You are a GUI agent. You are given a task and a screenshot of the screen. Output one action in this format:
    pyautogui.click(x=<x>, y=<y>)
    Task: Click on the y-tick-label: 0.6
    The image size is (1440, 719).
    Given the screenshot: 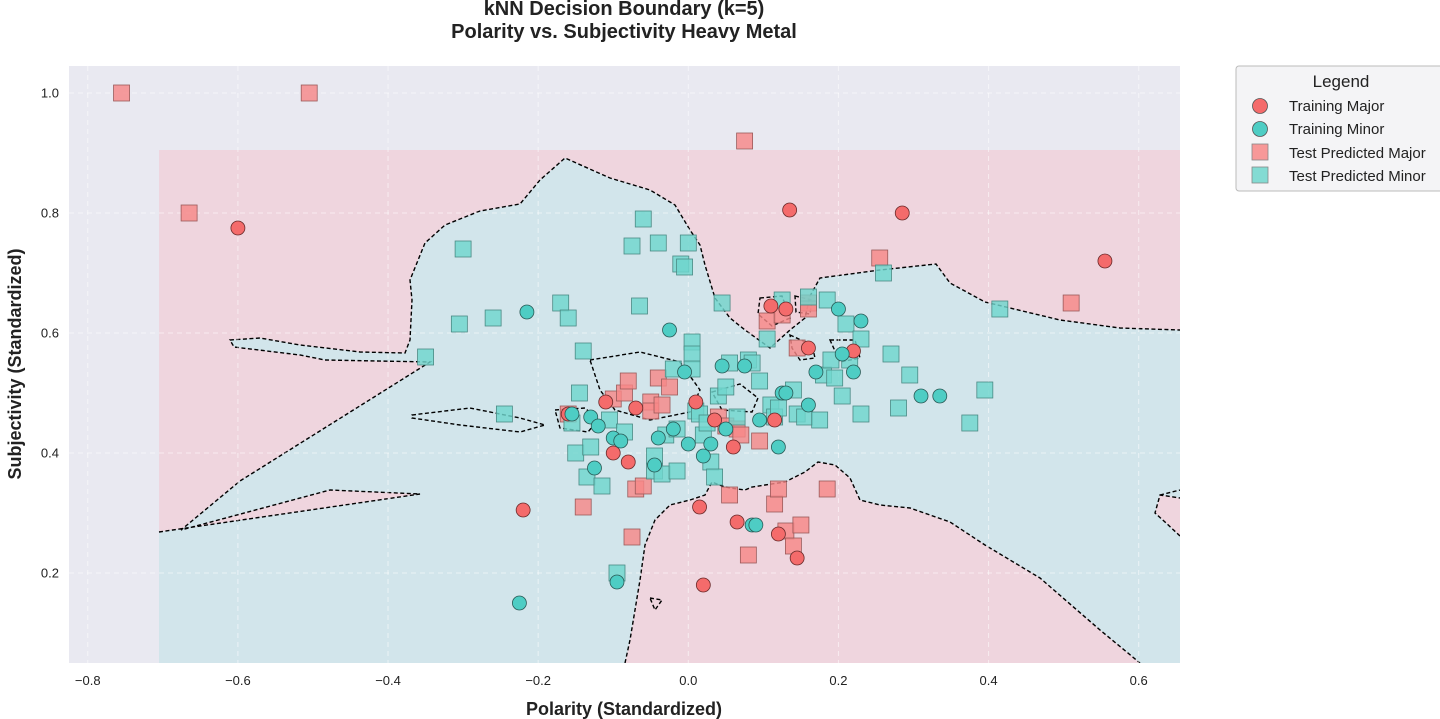 What is the action you would take?
    pyautogui.click(x=50, y=333)
    